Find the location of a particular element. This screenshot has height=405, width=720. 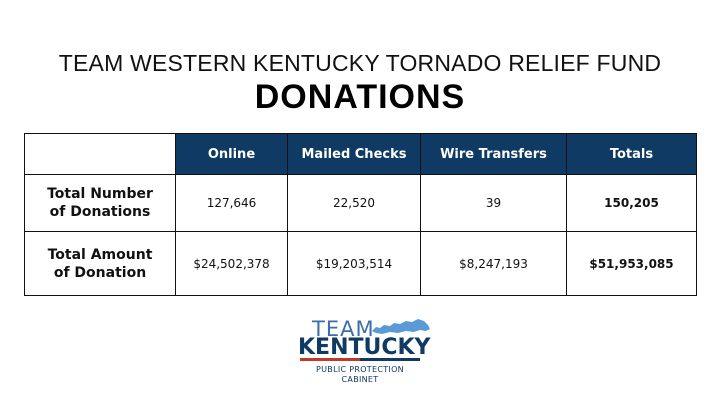

page-title: DONATIONS is located at coordinates (360, 97).